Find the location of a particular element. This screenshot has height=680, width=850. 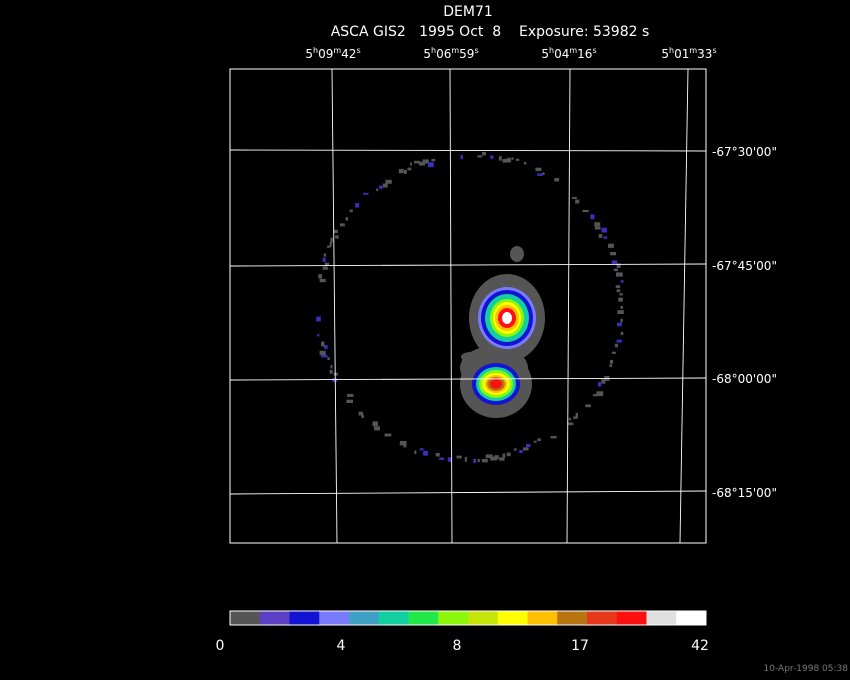

dec-tick-label: -68°15'00" is located at coordinates (744, 493).